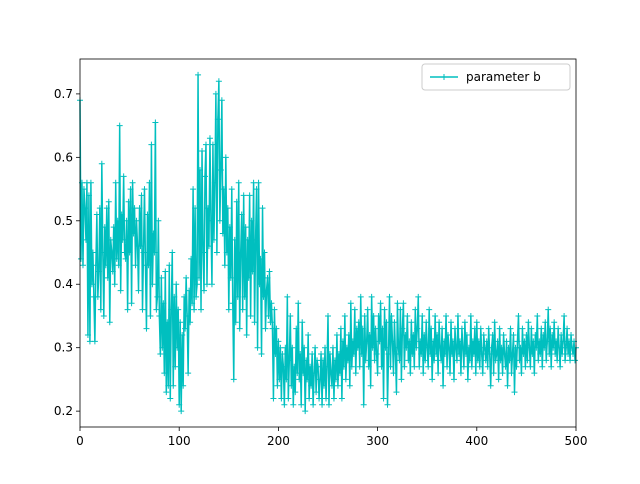 This screenshot has height=484, width=640. I want to click on legend-marker, so click(444, 77).